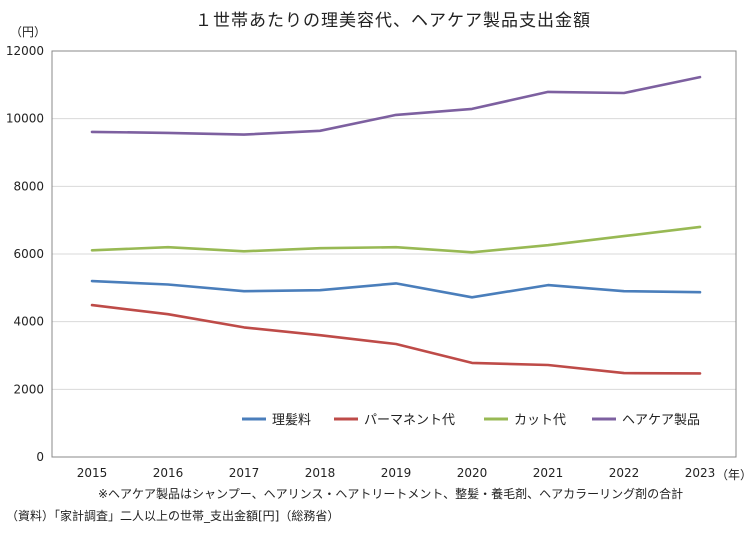 This screenshot has width=756, height=533. What do you see at coordinates (540, 420) in the screenshot?
I see `legend-label-3: カット代` at bounding box center [540, 420].